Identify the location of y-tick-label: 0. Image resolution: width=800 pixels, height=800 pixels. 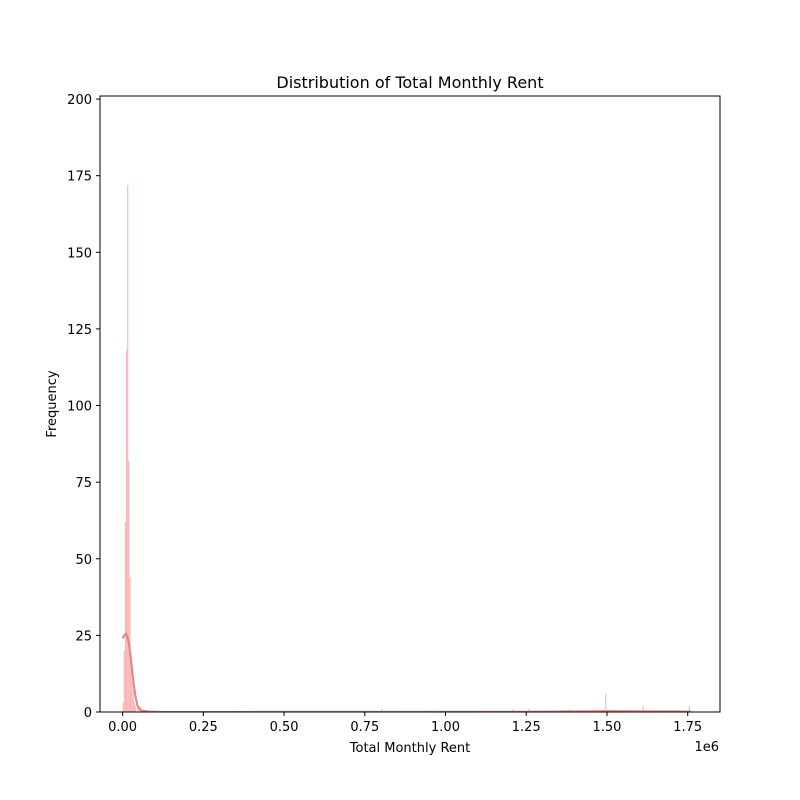
(88, 713).